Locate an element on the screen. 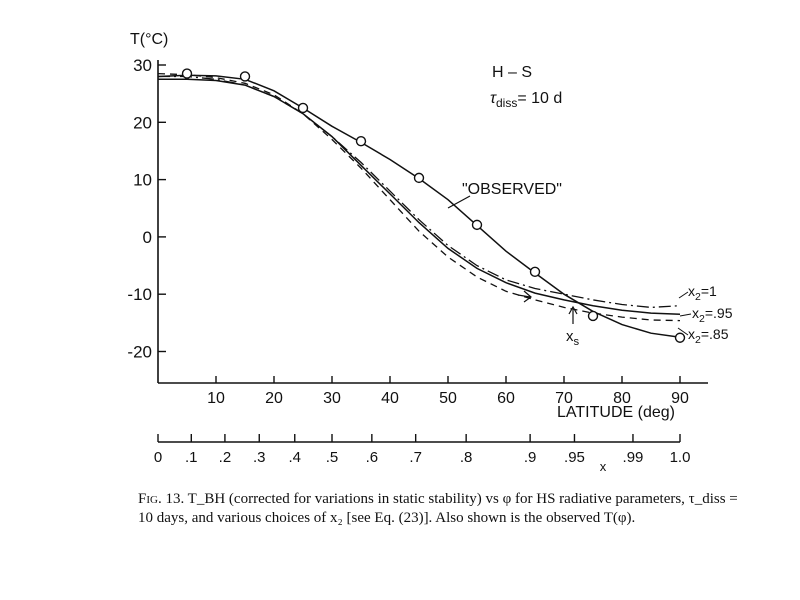 This screenshot has width=800, height=600. xs-label: xs is located at coordinates (573, 338).